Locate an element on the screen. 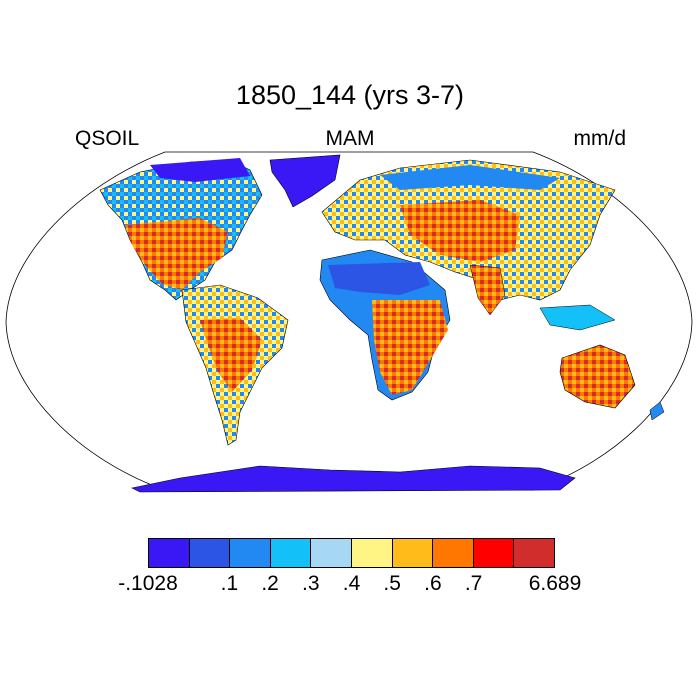 The height and width of the screenshot is (700, 700). colorbar-tick-label: .4 is located at coordinates (351, 583).